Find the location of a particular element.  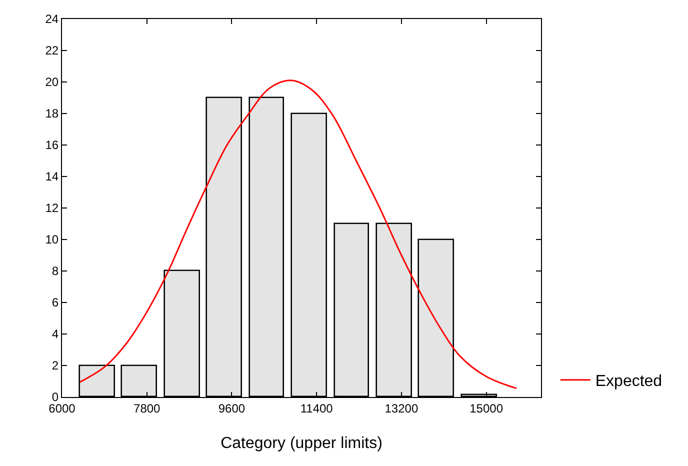

y-tick-label: 2 is located at coordinates (55, 365).